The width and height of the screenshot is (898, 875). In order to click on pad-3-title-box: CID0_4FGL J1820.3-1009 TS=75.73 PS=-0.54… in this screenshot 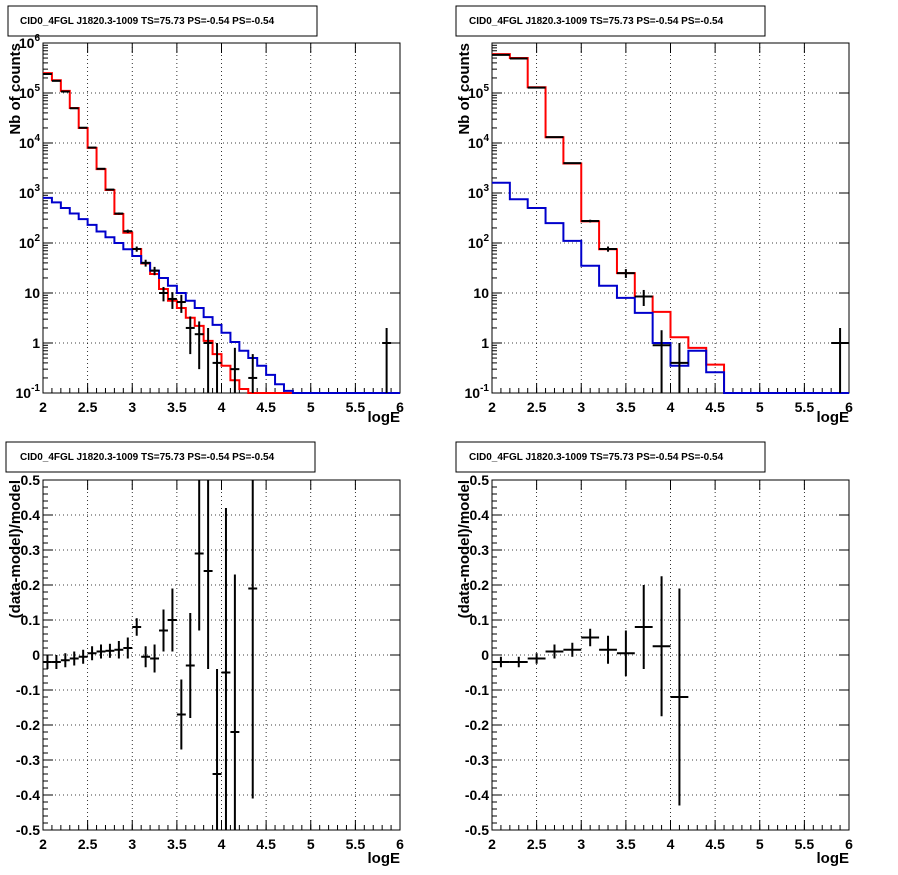, I will do `click(160, 457)`.